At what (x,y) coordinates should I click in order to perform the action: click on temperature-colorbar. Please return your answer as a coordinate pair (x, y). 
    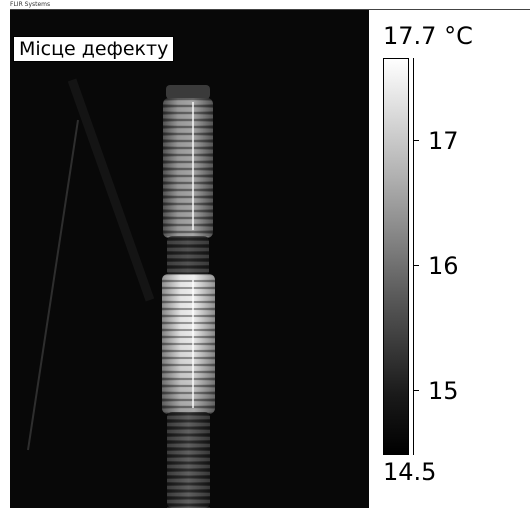
    Looking at the image, I should click on (396, 256).